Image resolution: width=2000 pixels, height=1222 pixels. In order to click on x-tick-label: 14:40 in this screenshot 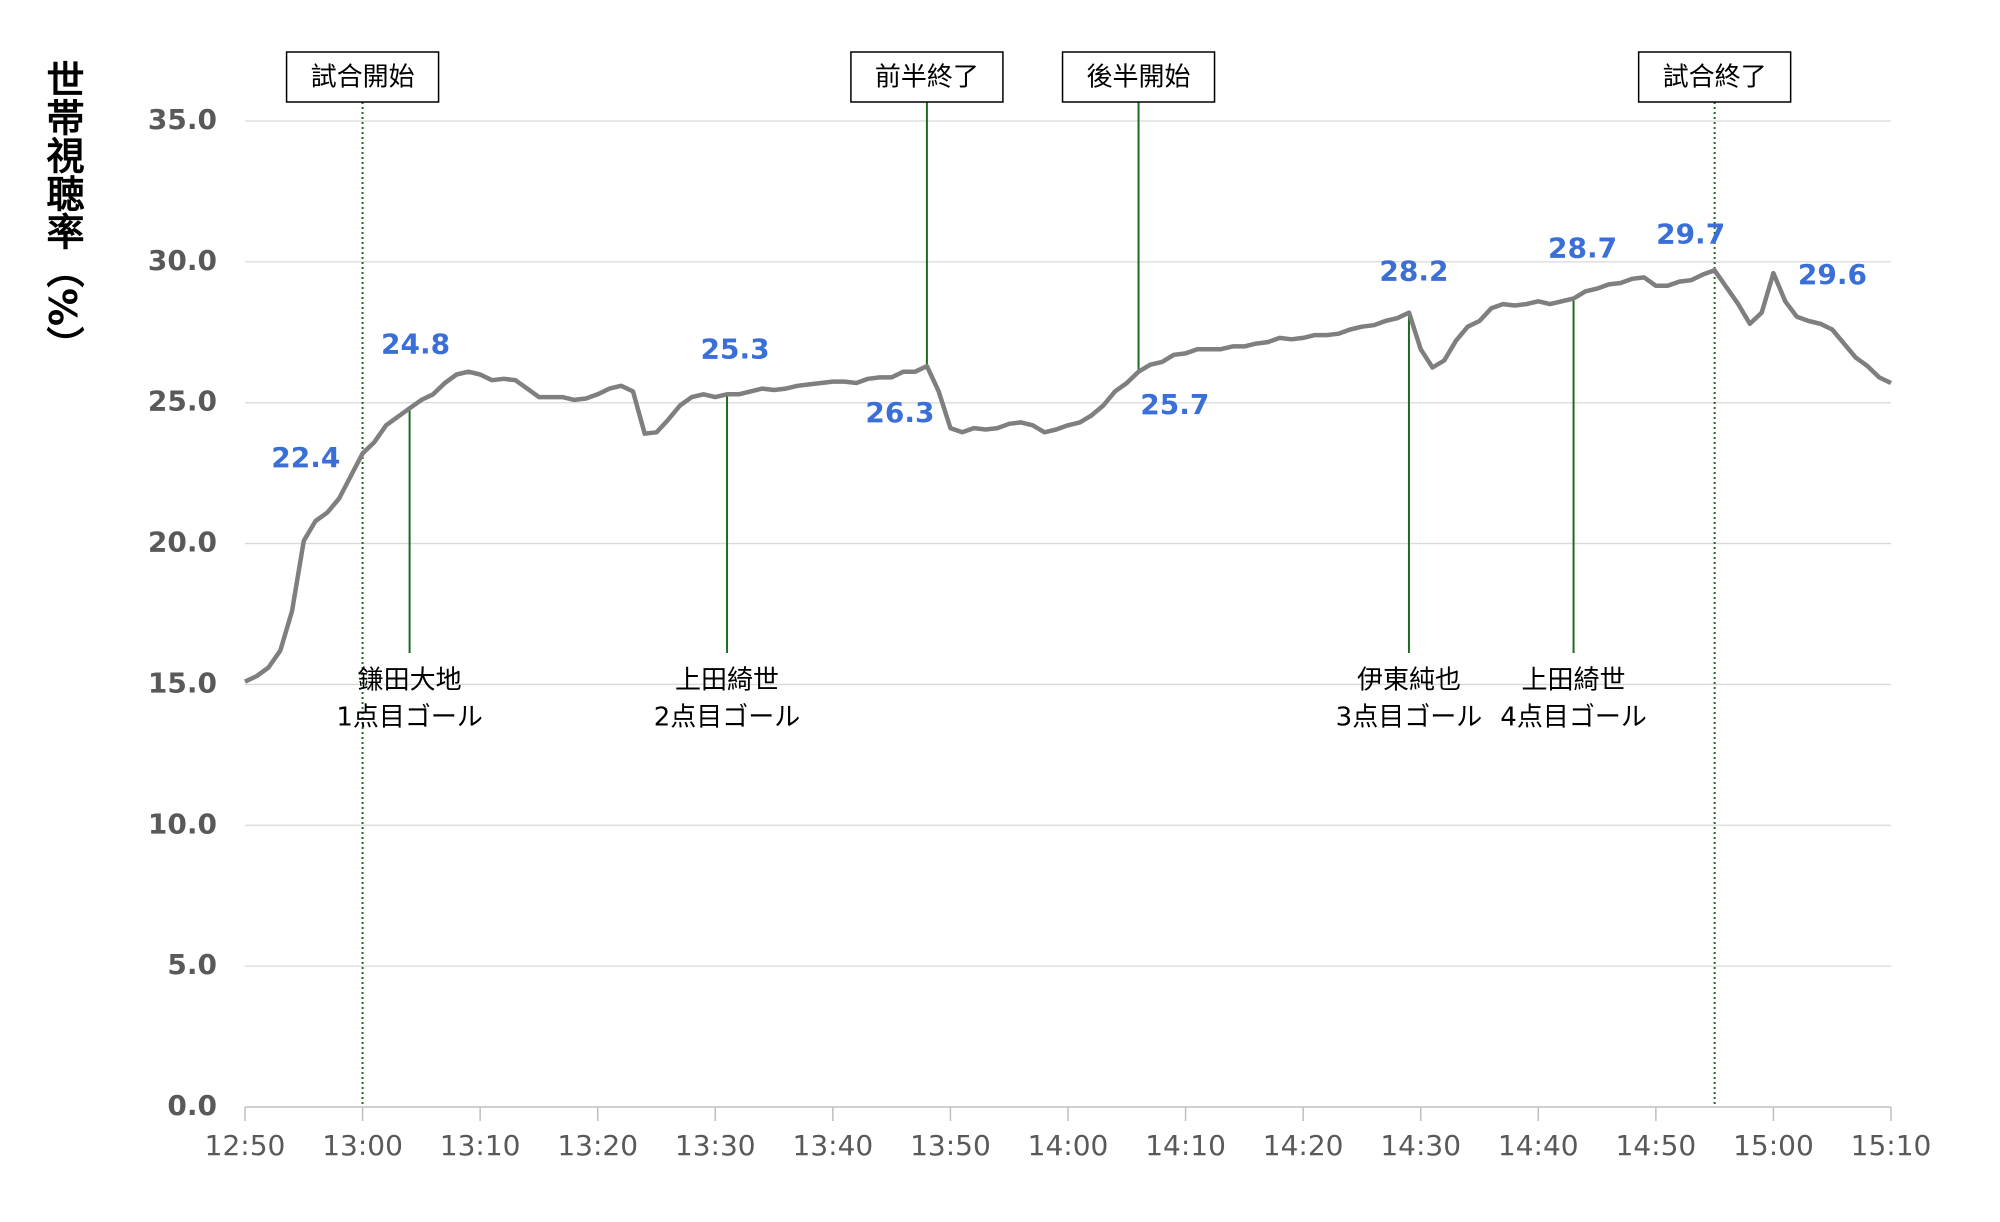, I will do `click(1538, 1145)`.